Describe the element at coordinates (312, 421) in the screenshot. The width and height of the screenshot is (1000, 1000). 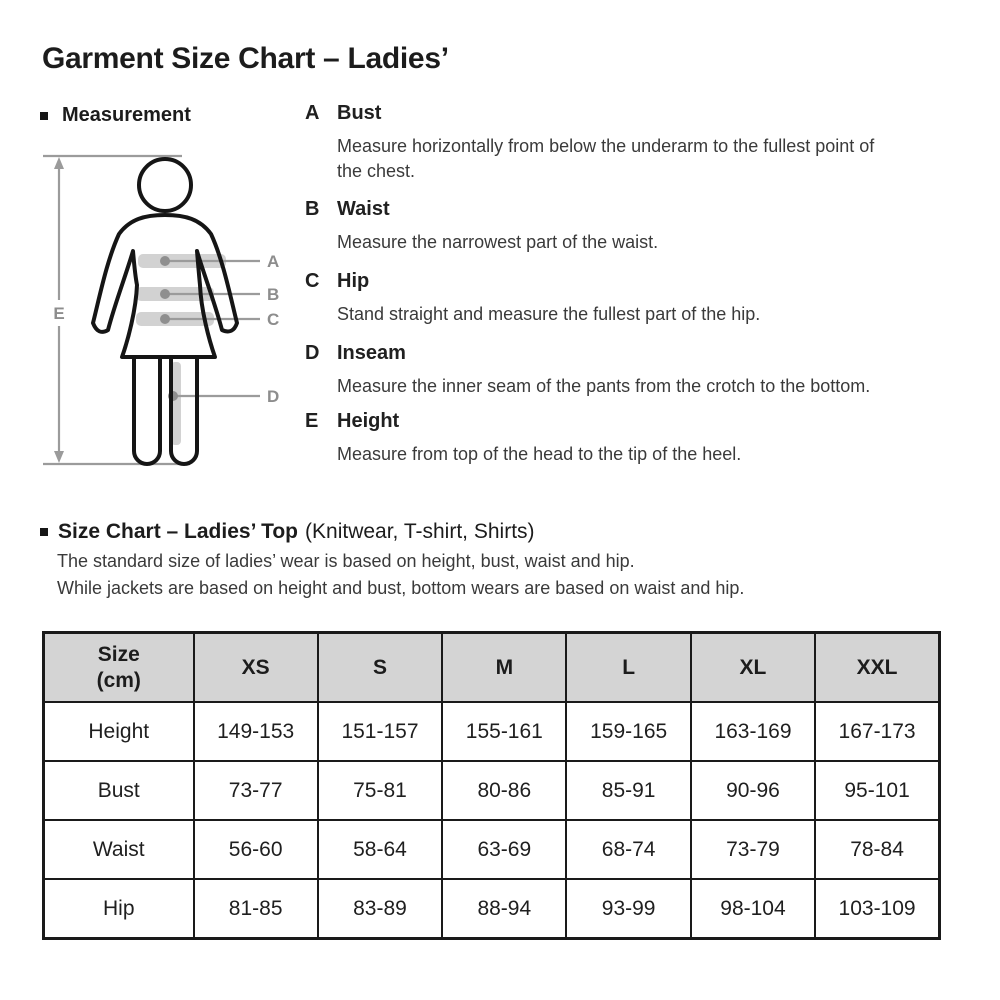
I see `definition-letter: E` at that location.